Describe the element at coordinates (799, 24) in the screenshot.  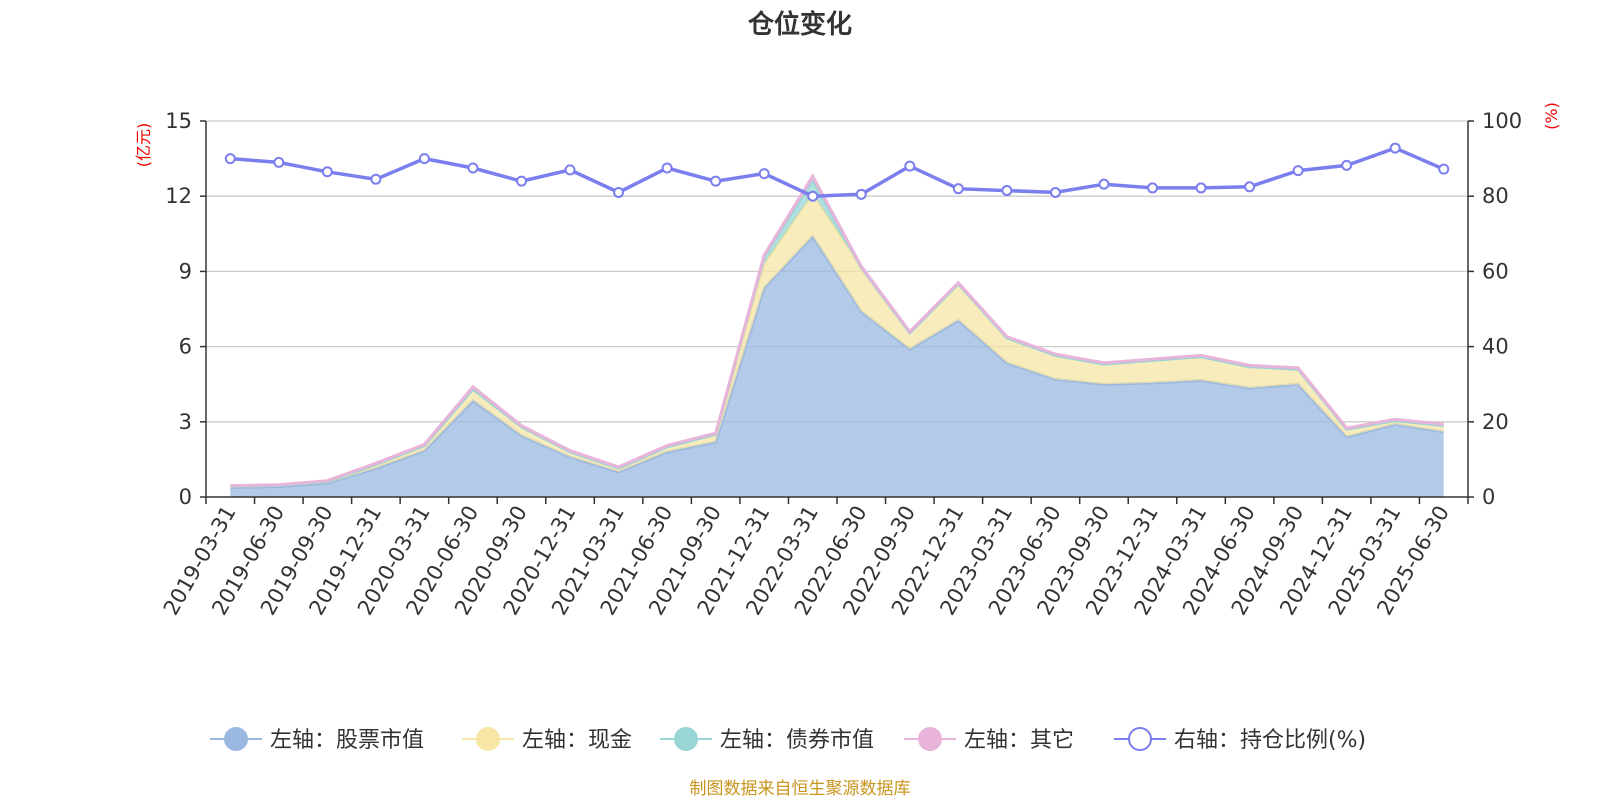
I see `chart-title: 仓位变化` at that location.